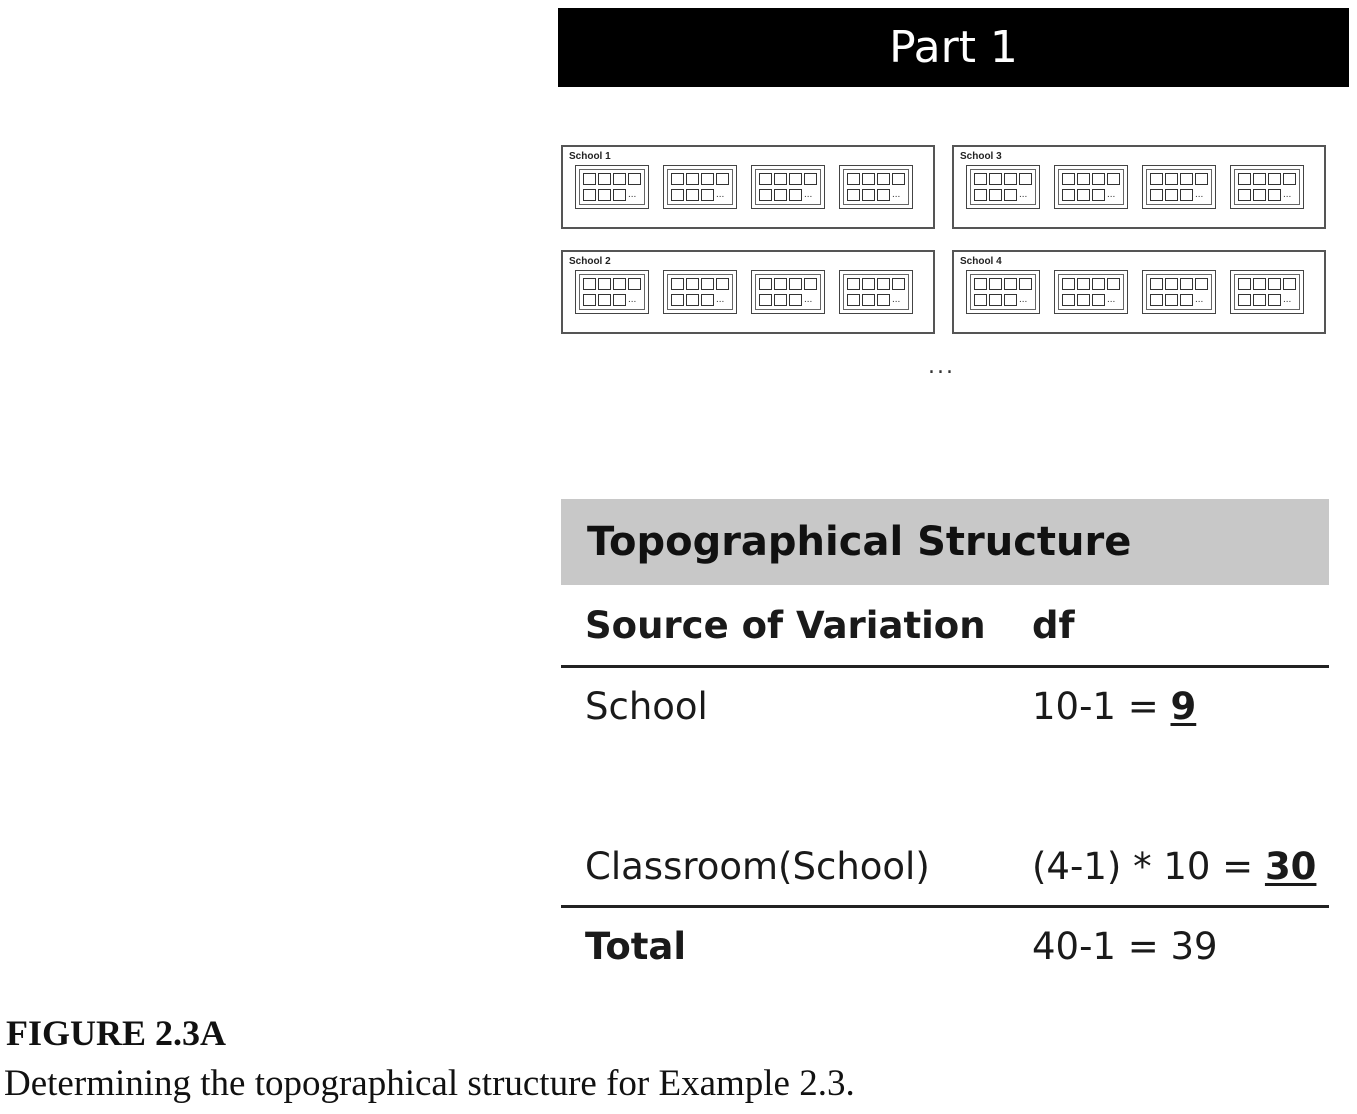  Describe the element at coordinates (953, 47) in the screenshot. I see `part-title: Part 1` at that location.